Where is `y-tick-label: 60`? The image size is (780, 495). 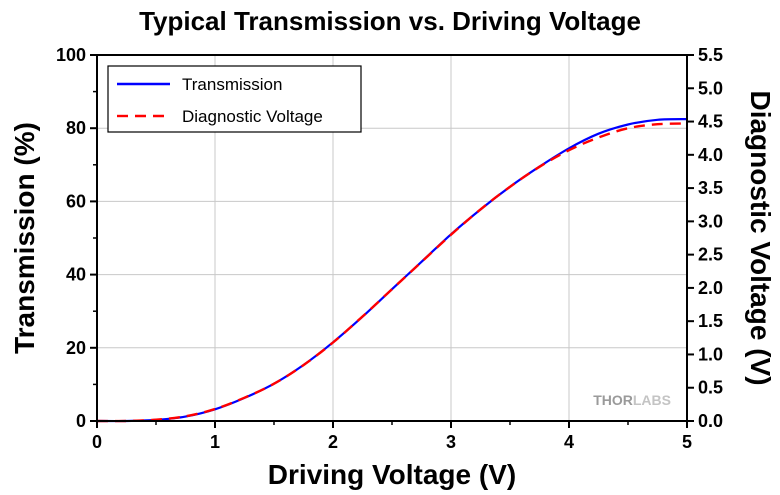 y-tick-label: 60 is located at coordinates (76, 201).